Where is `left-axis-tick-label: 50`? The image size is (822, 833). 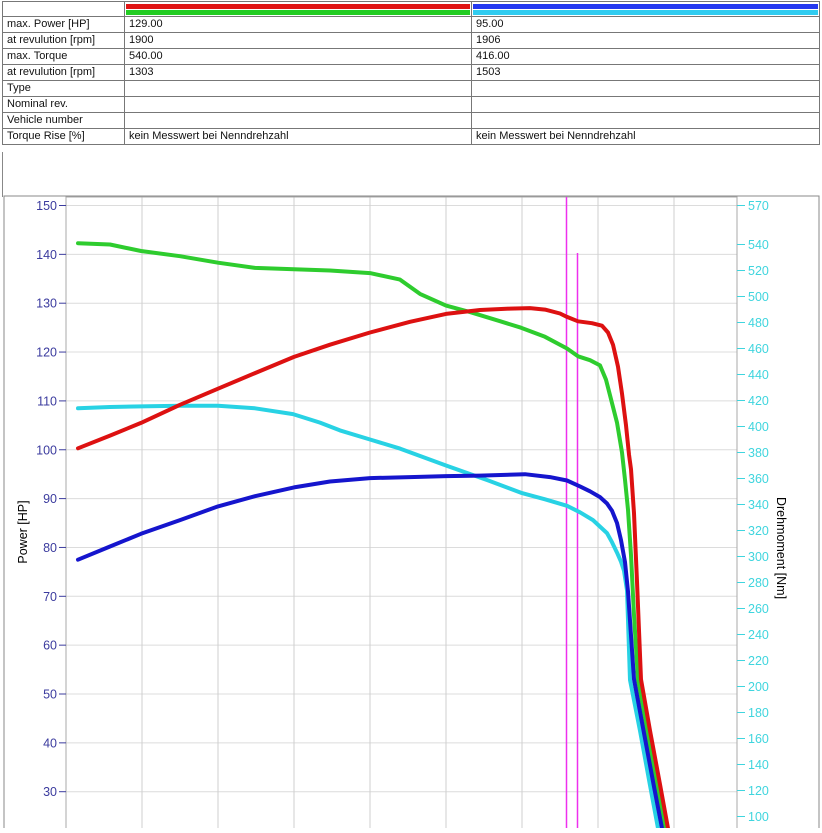
left-axis-tick-label: 50 is located at coordinates (50, 695).